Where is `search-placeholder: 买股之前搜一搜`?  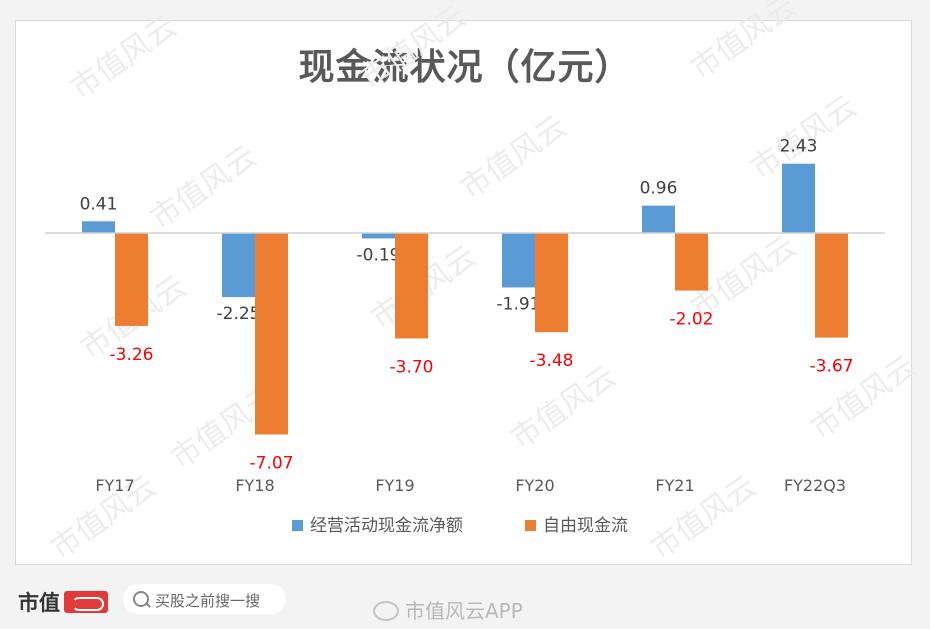 search-placeholder: 买股之前搜一搜 is located at coordinates (208, 601).